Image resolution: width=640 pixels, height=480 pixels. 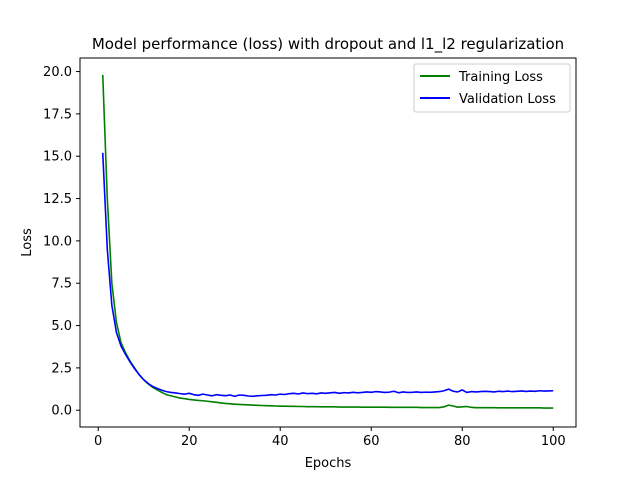 I want to click on x-tick-label: 0, so click(x=98, y=441).